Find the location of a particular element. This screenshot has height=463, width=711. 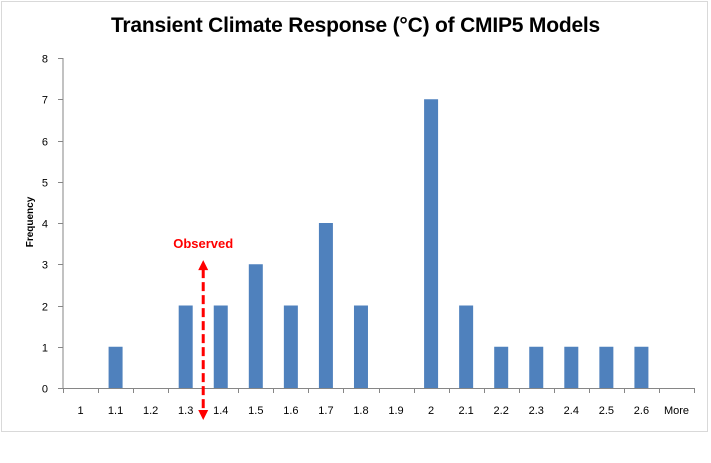

x-tick-label: 1.7 is located at coordinates (325, 411).